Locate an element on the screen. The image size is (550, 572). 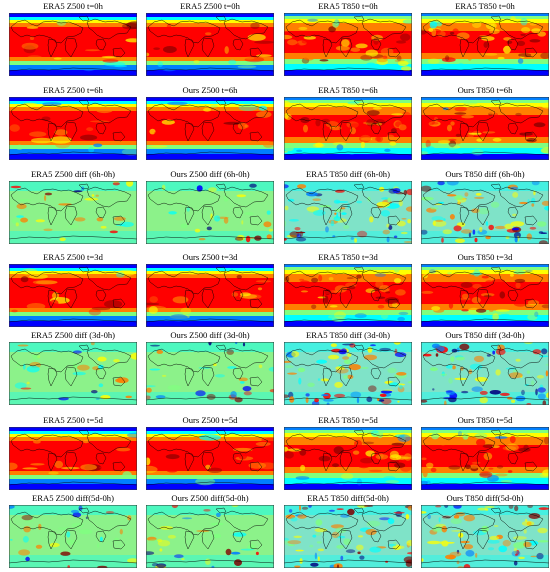
map-panel: ERA5 Z500 diff (3d-0h) is located at coordinates (73, 369).